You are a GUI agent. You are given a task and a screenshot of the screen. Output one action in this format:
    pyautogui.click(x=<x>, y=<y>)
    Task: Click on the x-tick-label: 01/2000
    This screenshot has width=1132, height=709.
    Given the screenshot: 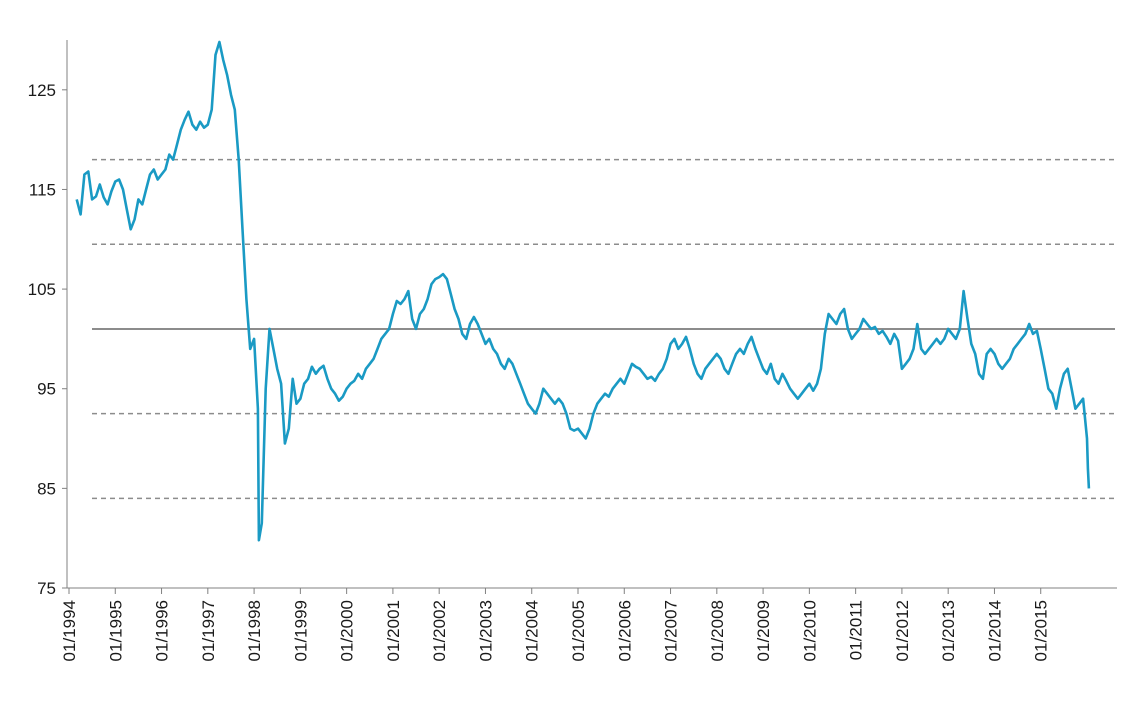 What is the action you would take?
    pyautogui.click(x=347, y=630)
    